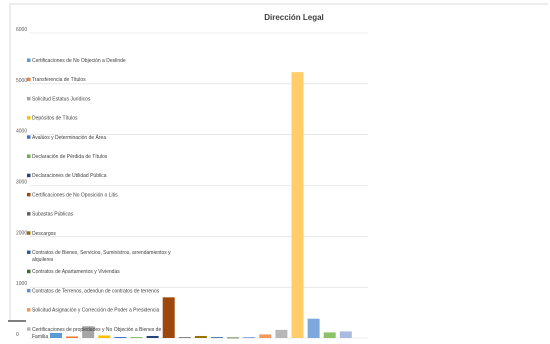 This screenshot has width=550, height=344. What do you see at coordinates (21, 30) in the screenshot?
I see `y-tick-label: 6000` at bounding box center [21, 30].